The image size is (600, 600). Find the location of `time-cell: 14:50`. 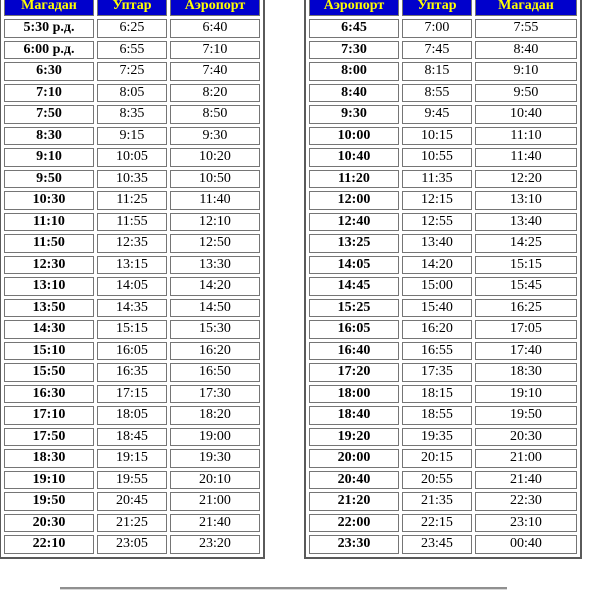

time-cell: 14:50 is located at coordinates (215, 307).